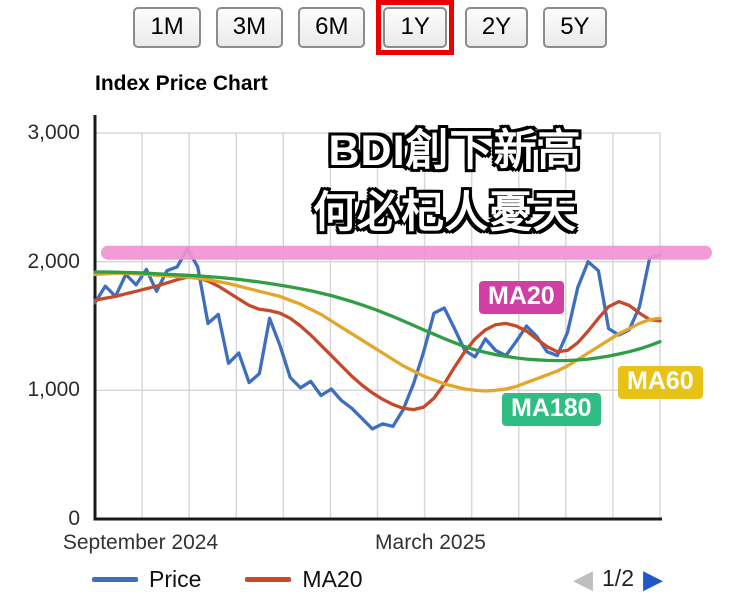  I want to click on page-indicator: 1/2, so click(618, 578).